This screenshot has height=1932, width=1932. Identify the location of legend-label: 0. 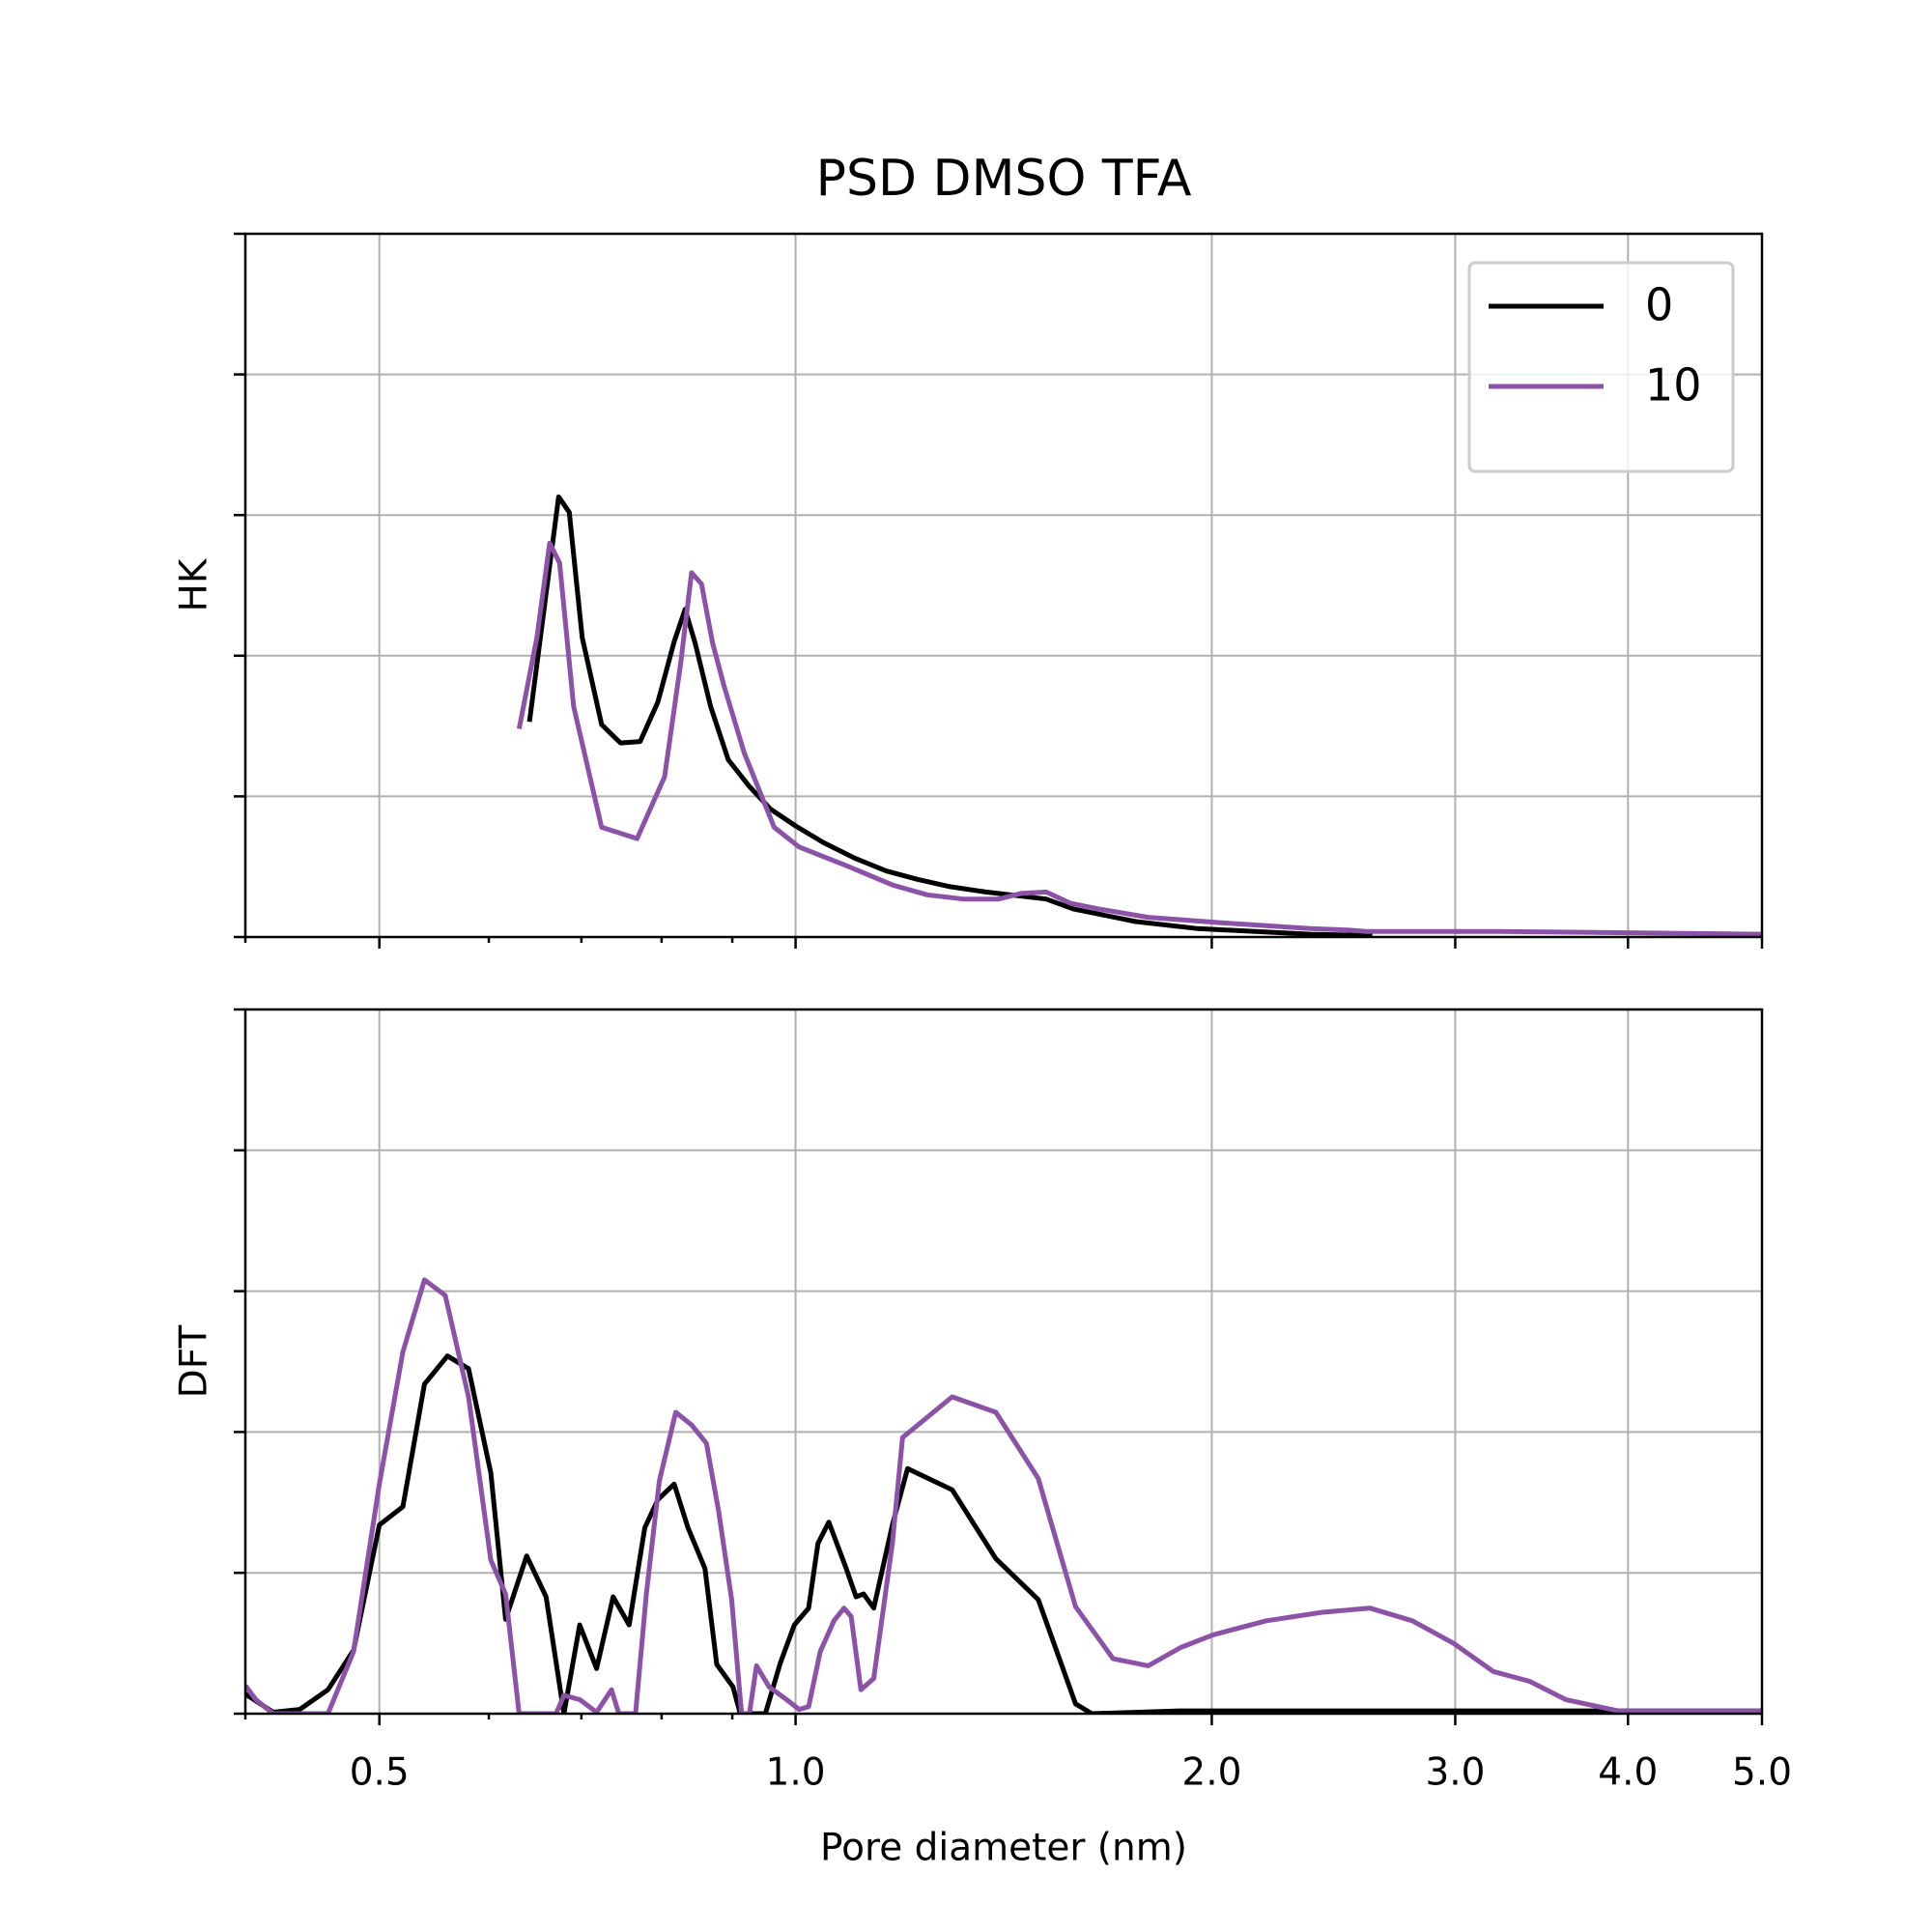
(1659, 305).